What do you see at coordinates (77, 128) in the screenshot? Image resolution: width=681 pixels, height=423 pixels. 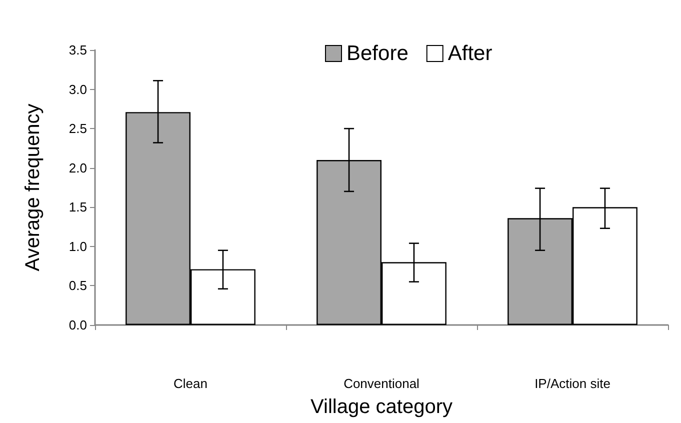 I see `y-tick-label: 2.5` at bounding box center [77, 128].